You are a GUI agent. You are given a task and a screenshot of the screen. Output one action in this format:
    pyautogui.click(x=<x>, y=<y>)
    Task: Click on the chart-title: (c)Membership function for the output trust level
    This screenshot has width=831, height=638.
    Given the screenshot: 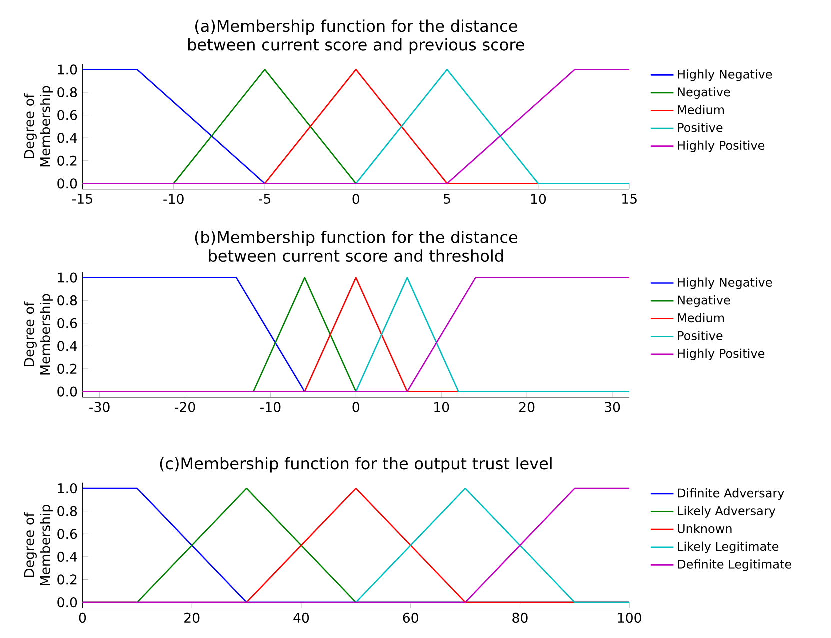 What is the action you would take?
    pyautogui.click(x=356, y=466)
    